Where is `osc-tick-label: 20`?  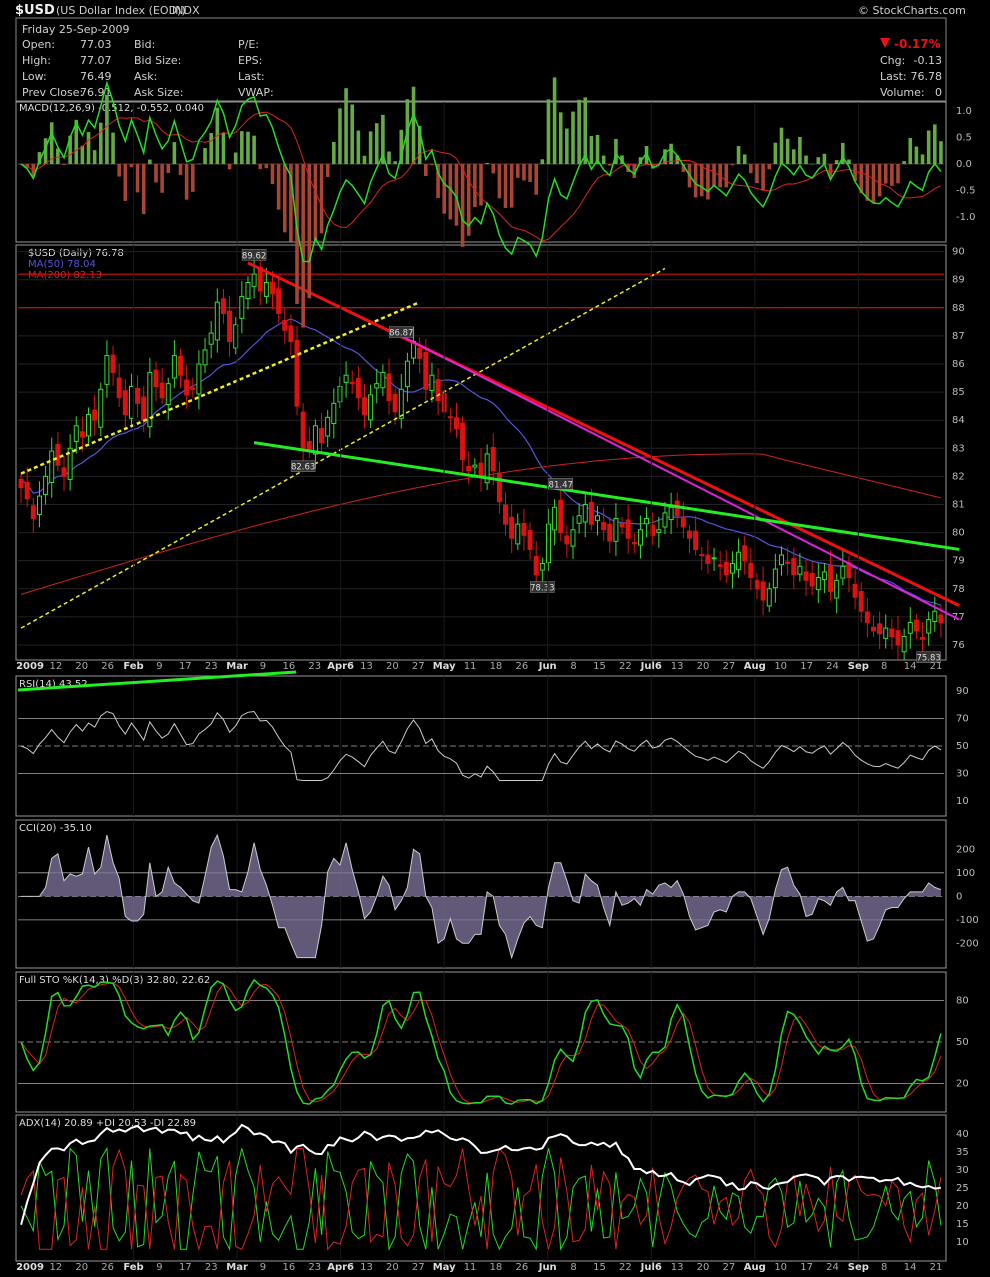 osc-tick-label: 20 is located at coordinates (962, 1206).